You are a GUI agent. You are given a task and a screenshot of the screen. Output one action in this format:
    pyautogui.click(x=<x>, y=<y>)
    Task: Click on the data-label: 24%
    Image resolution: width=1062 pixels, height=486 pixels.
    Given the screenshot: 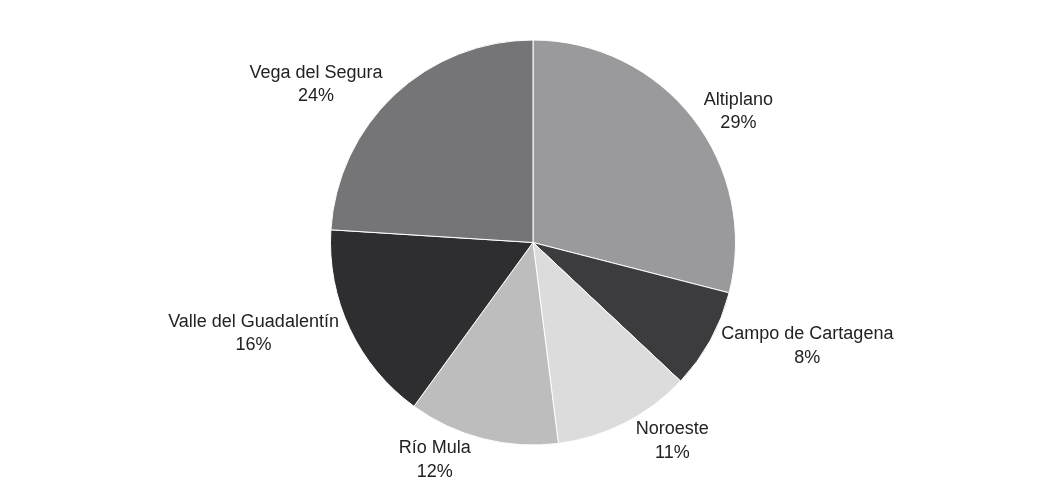 What is the action you would take?
    pyautogui.click(x=316, y=95)
    